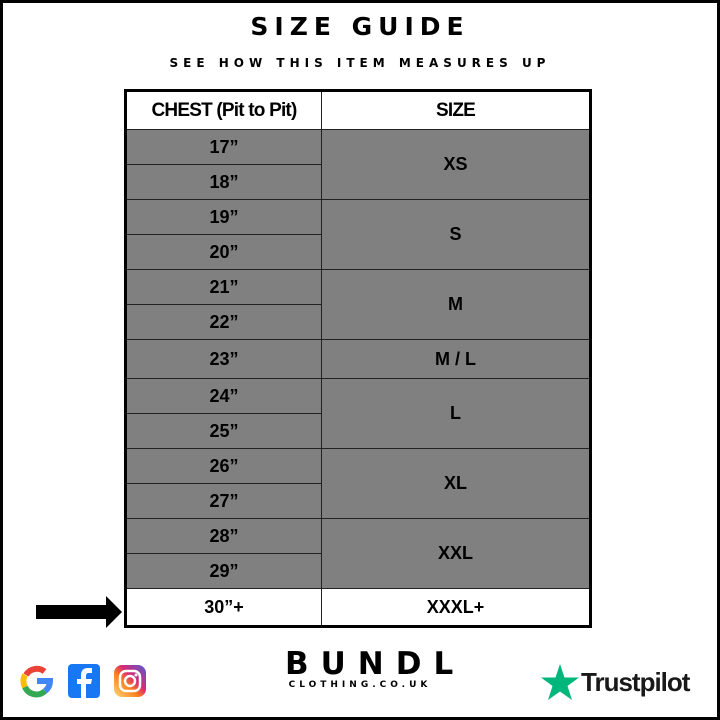  Describe the element at coordinates (37, 681) in the screenshot. I see `google-icon` at that location.